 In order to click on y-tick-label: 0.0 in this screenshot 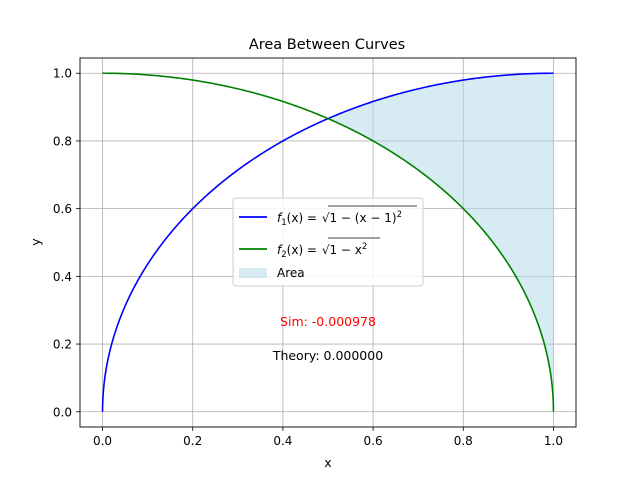, I will do `click(62, 412)`.